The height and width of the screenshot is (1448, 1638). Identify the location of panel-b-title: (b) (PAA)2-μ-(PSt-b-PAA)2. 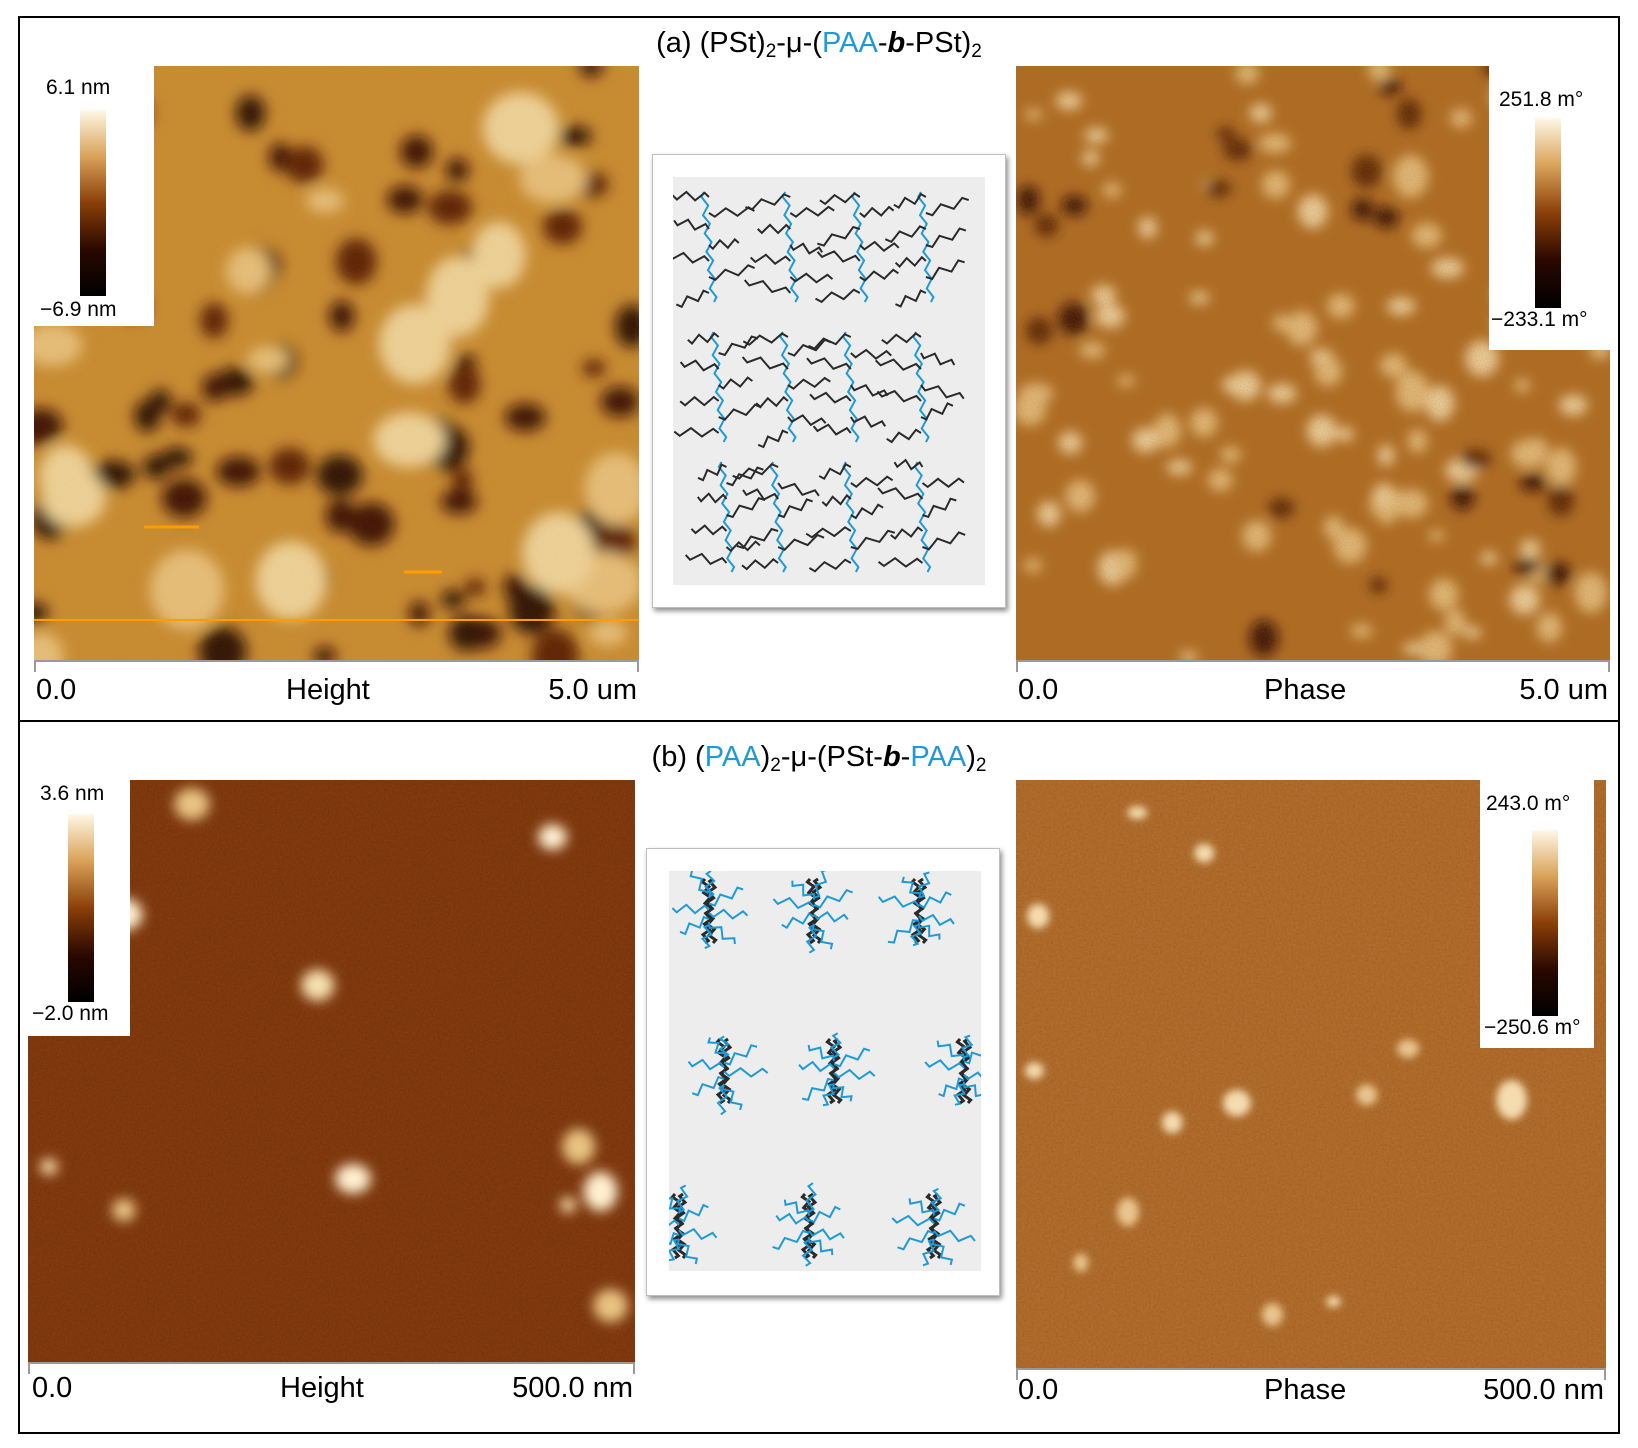
(819, 758).